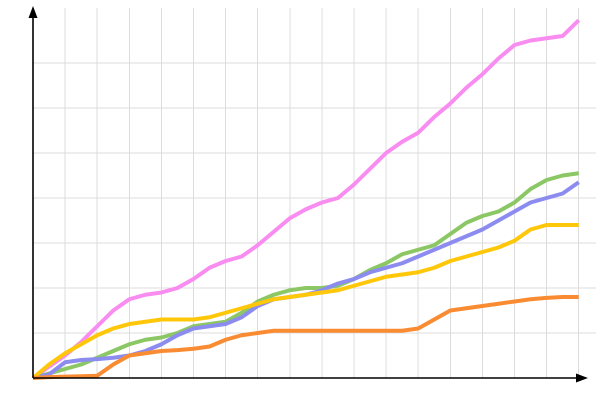 The image size is (600, 400). Describe the element at coordinates (33, 12) in the screenshot. I see `y-axis-arrowhead` at that location.